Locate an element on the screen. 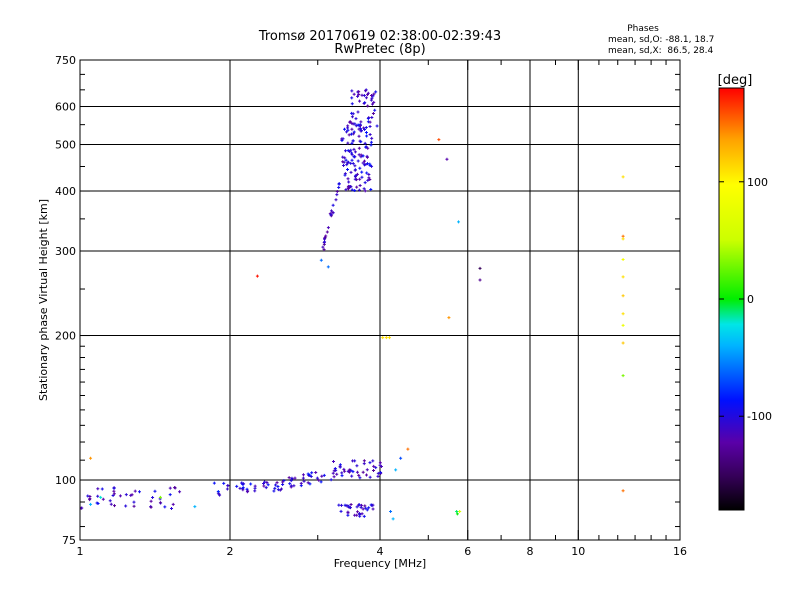 This screenshot has width=800, height=600. x-tick-label: 4 is located at coordinates (380, 551).